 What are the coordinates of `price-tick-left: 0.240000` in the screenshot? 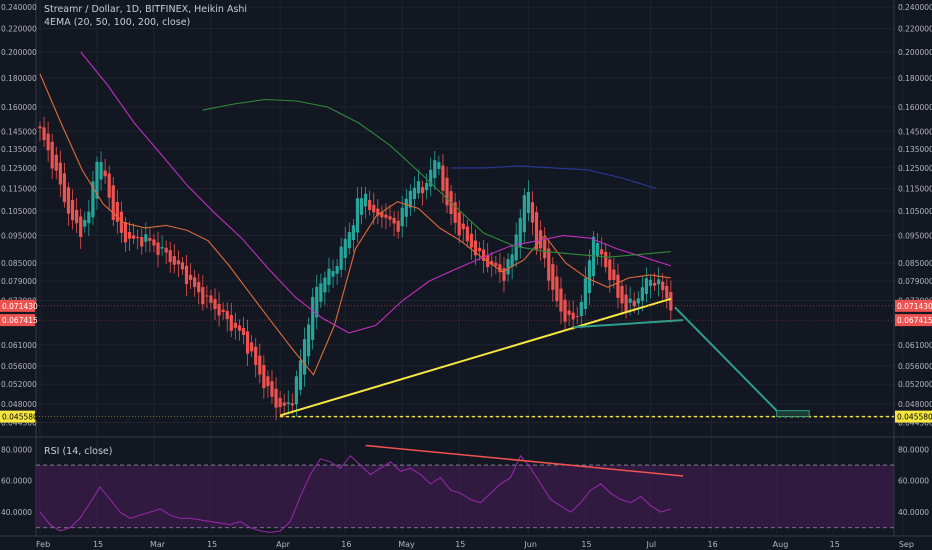 It's located at (19, 7).